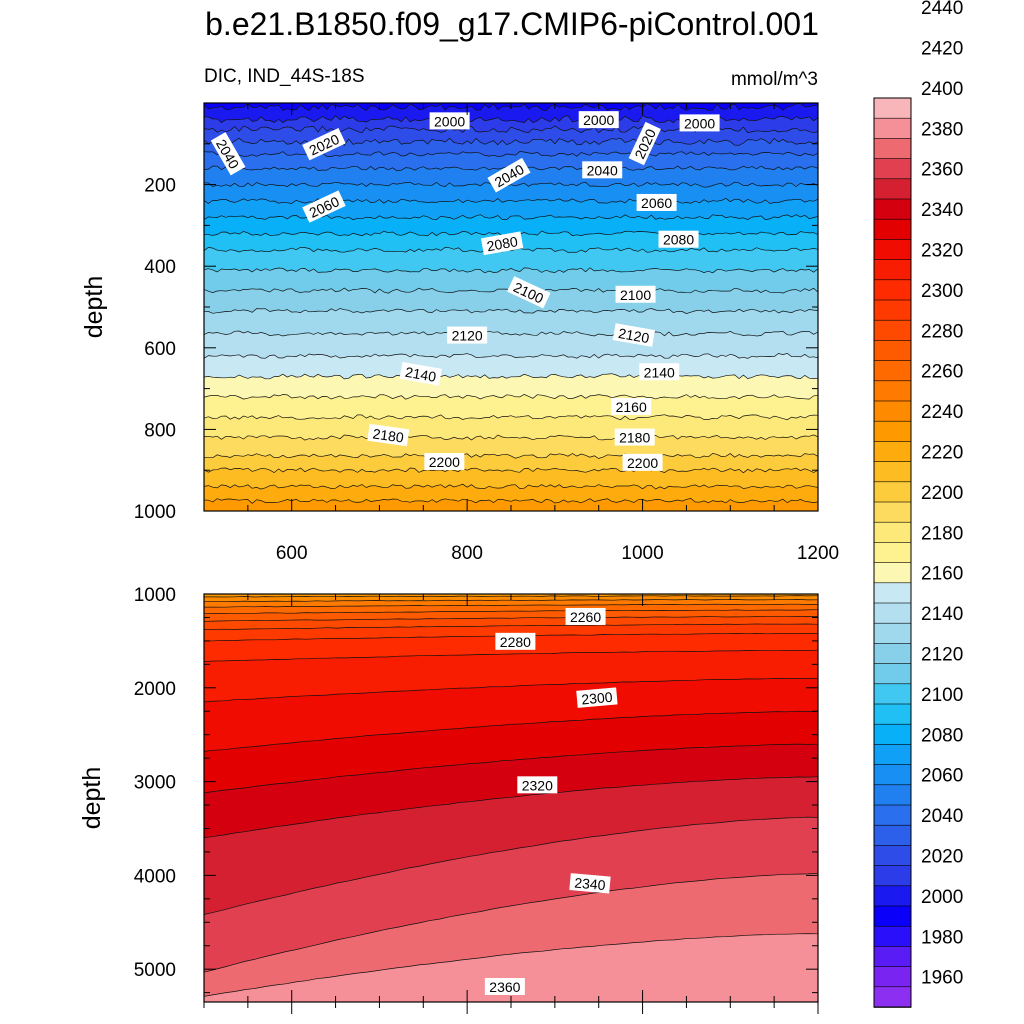 This screenshot has height=1024, width=1024. I want to click on y-tick-label: 200, so click(160, 186).